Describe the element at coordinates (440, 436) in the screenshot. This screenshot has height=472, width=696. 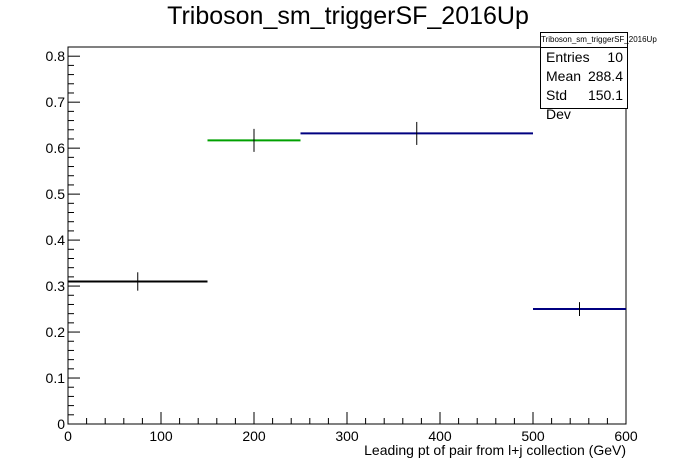
I see `x-tick-label: 400` at that location.